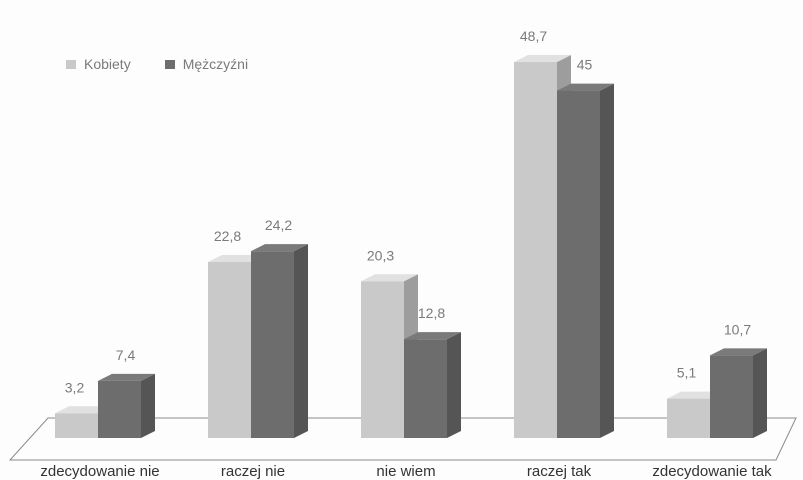 Image resolution: width=803 pixels, height=480 pixels. I want to click on bar-m-czy-ni-zdecydowanie-tak-top, so click(738, 352).